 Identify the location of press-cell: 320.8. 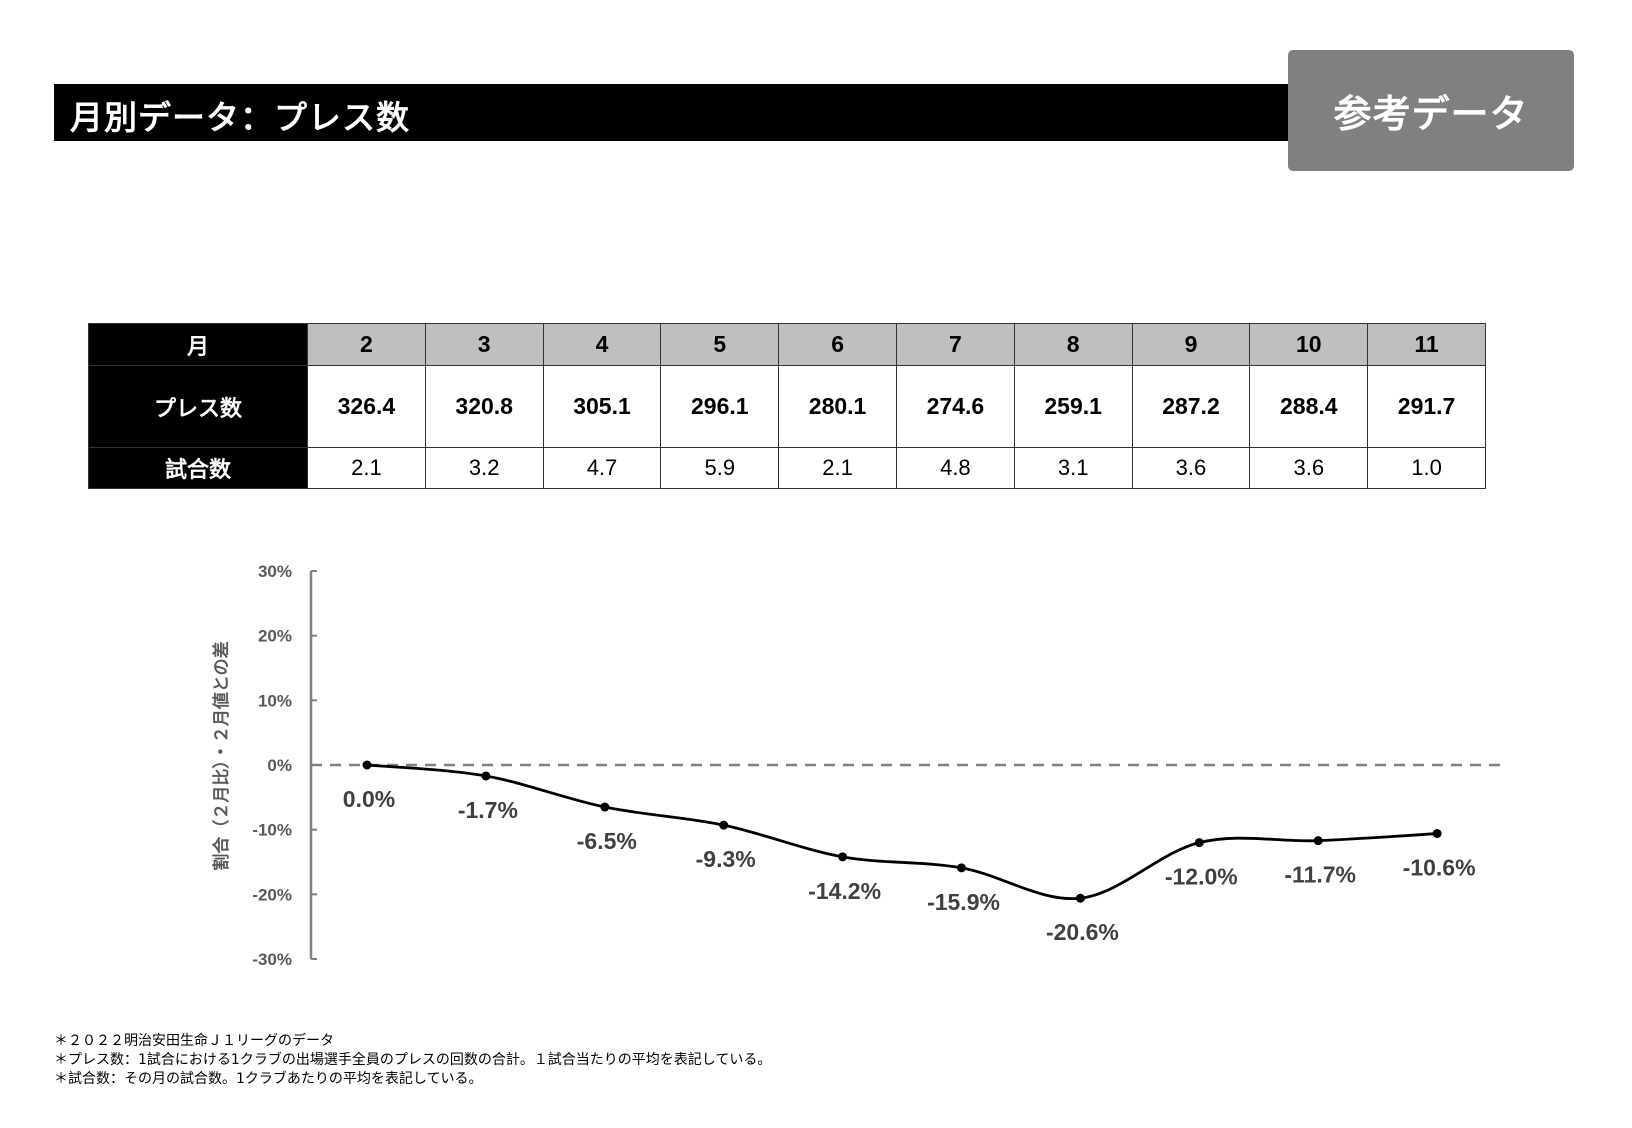
(484, 406).